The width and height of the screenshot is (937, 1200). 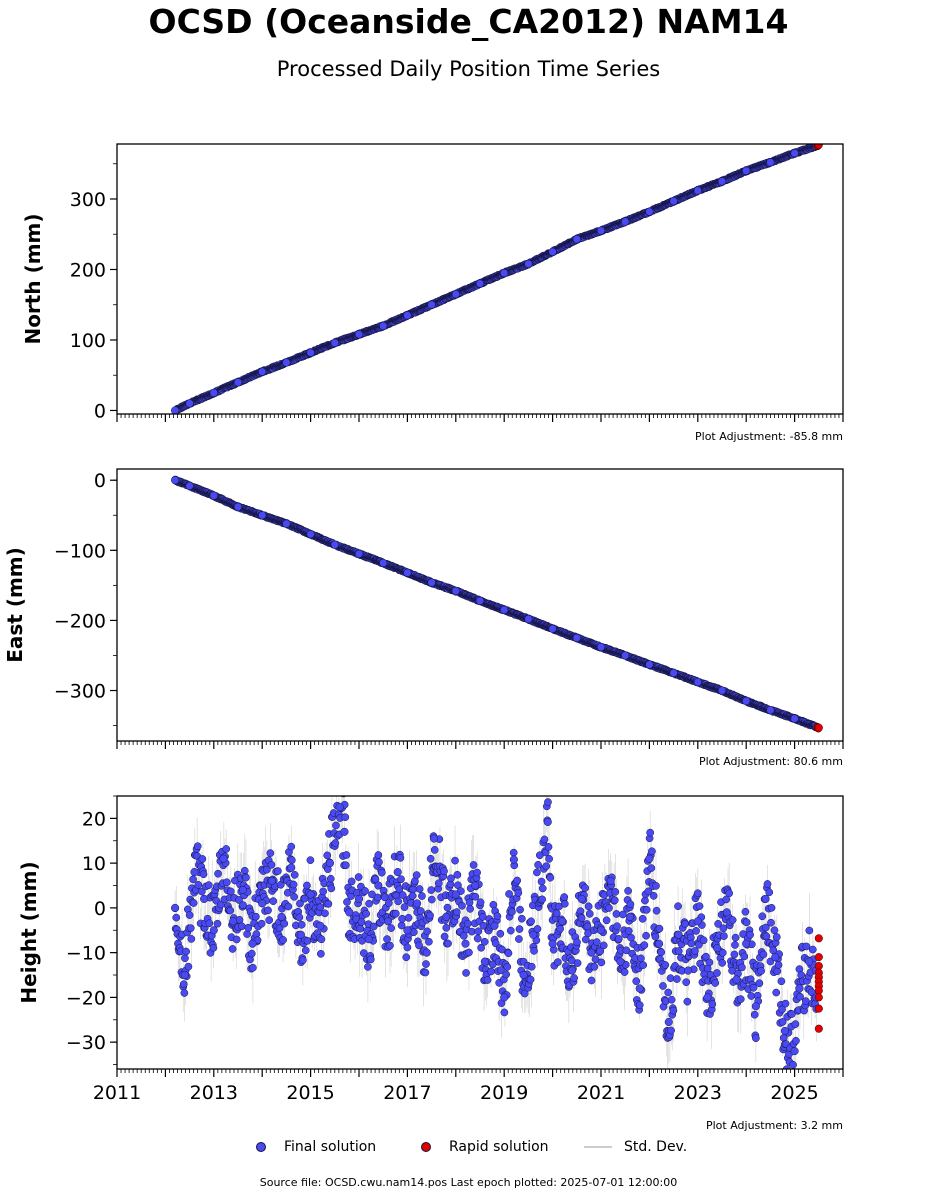 What do you see at coordinates (771, 761) in the screenshot?
I see `plot-adjustment-2: Plot Adjustment: 80.6 mm` at bounding box center [771, 761].